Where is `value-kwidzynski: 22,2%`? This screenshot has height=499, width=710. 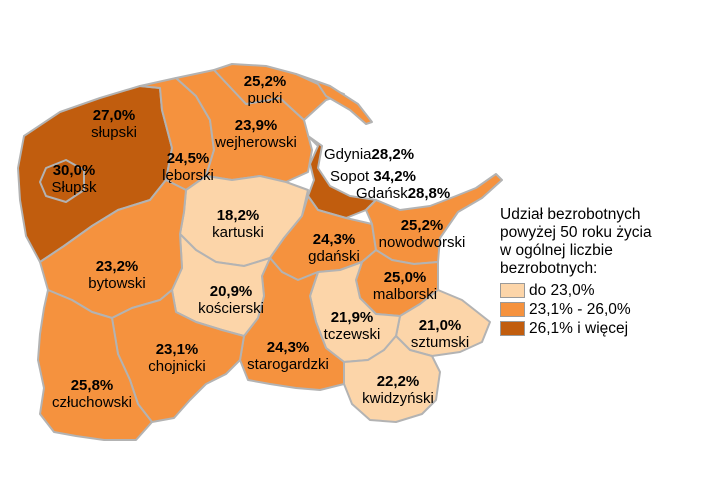 value-kwidzynski: 22,2% is located at coordinates (398, 381).